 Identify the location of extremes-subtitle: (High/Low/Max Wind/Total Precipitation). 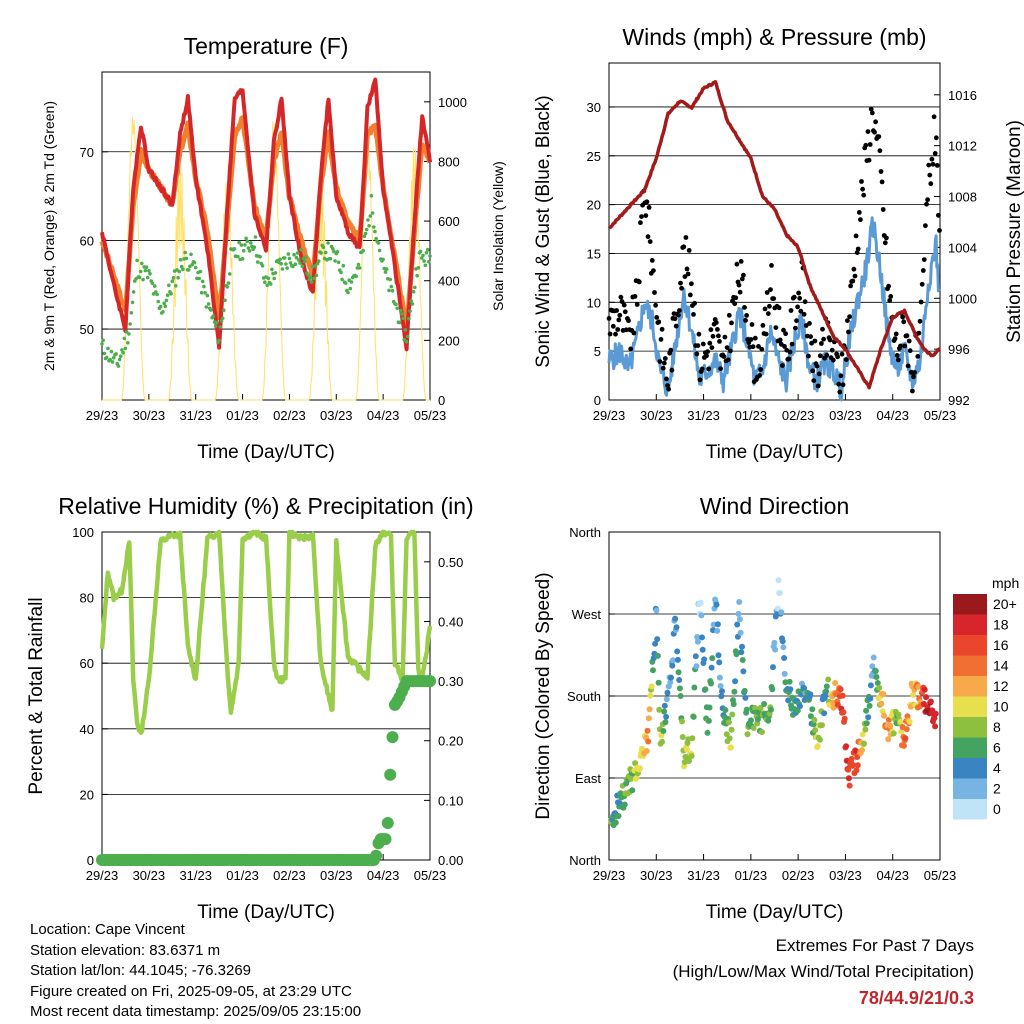
(823, 971).